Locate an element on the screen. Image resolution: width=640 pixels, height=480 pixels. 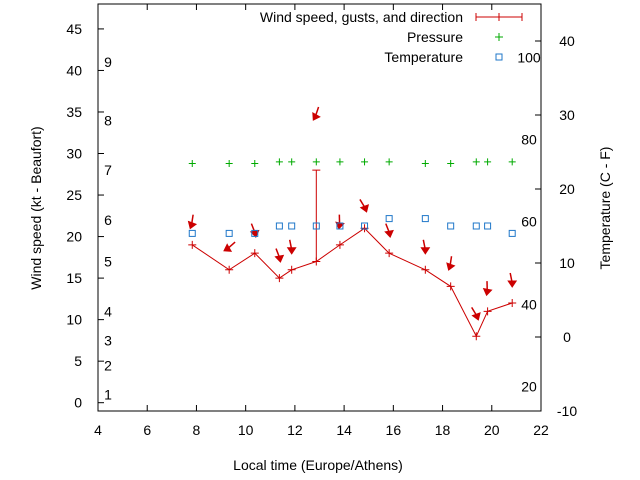
y-tick-label-left: 5 is located at coordinates (78, 361).